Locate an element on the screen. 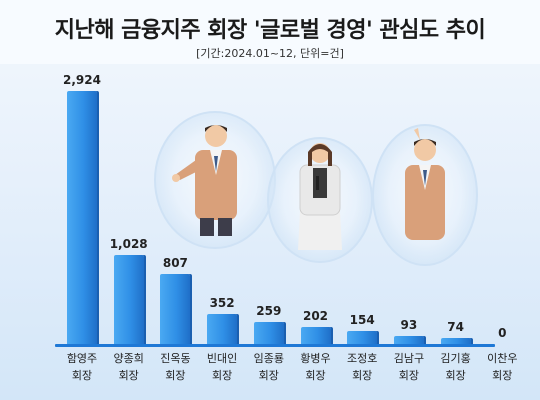 This screenshot has width=540, height=400. category-label: 진옥동 회장 is located at coordinates (175, 367).